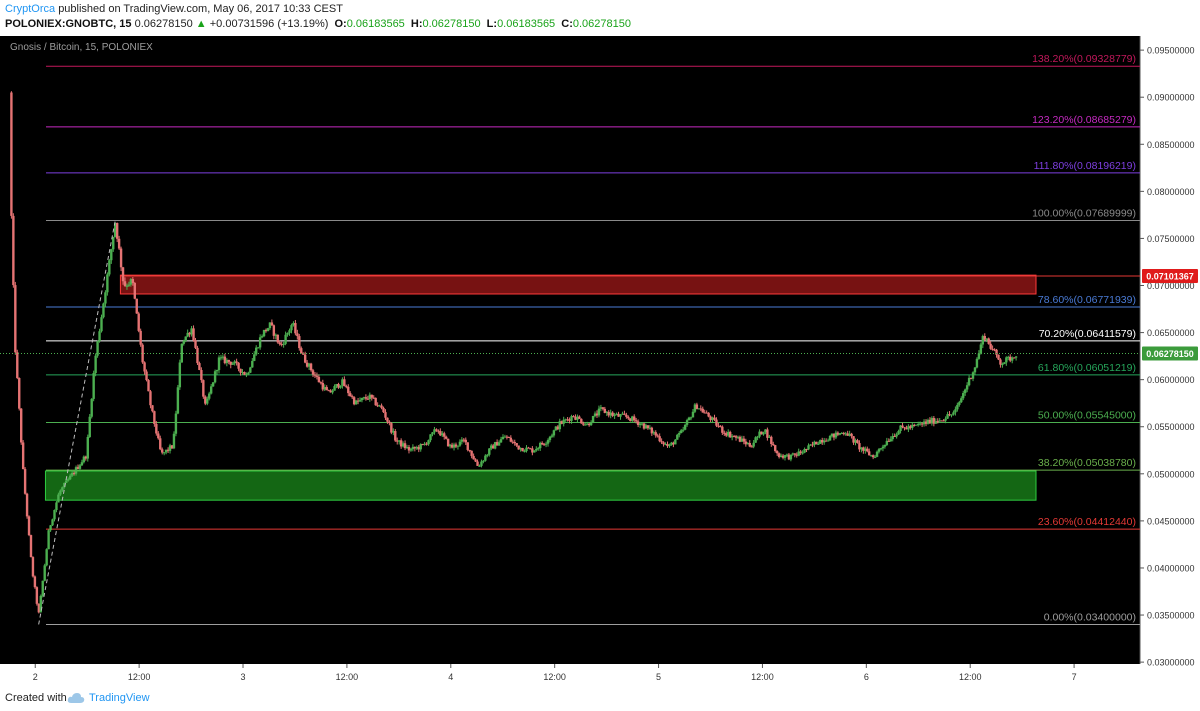 This screenshot has height=711, width=1200. Describe the element at coordinates (1085, 166) in the screenshot. I see `fib-label: 111.80%(0.08196219)` at that location.